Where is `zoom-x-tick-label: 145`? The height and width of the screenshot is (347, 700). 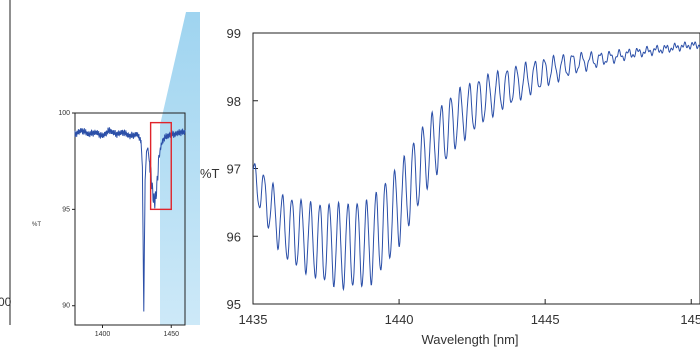 zoom-x-tick-label: 145 is located at coordinates (690, 319).